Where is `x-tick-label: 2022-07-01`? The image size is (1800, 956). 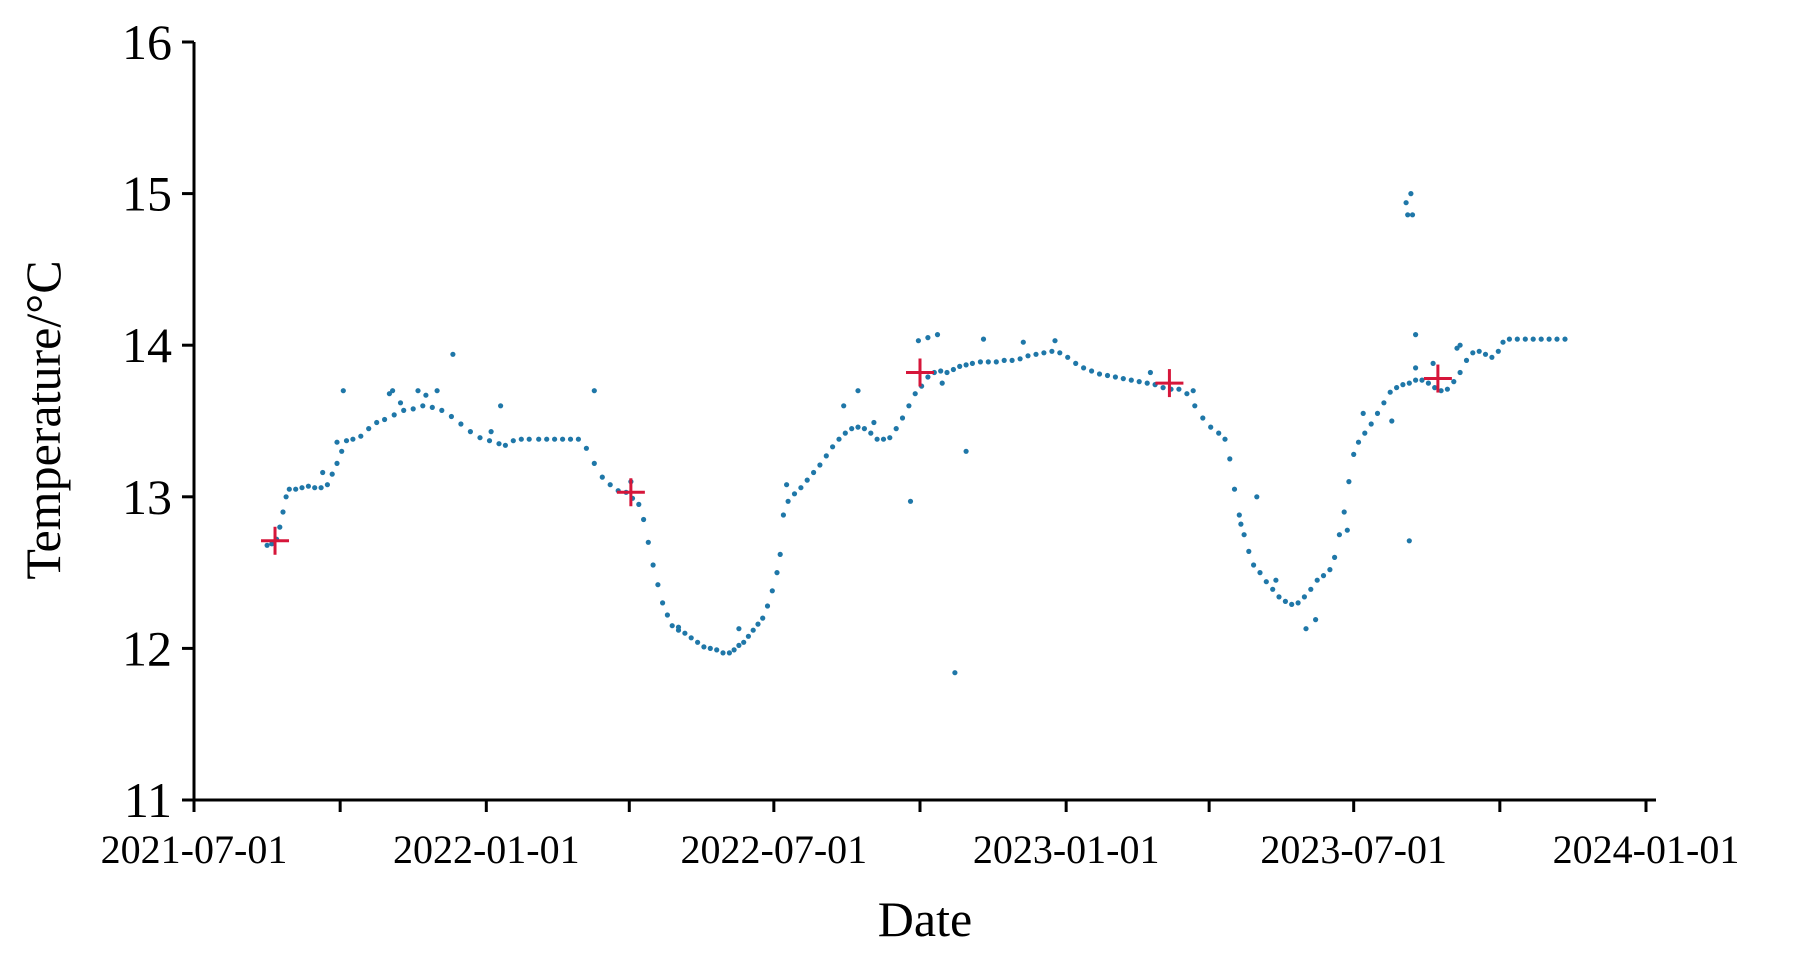
x-tick-label: 2022-07-01 is located at coordinates (774, 849).